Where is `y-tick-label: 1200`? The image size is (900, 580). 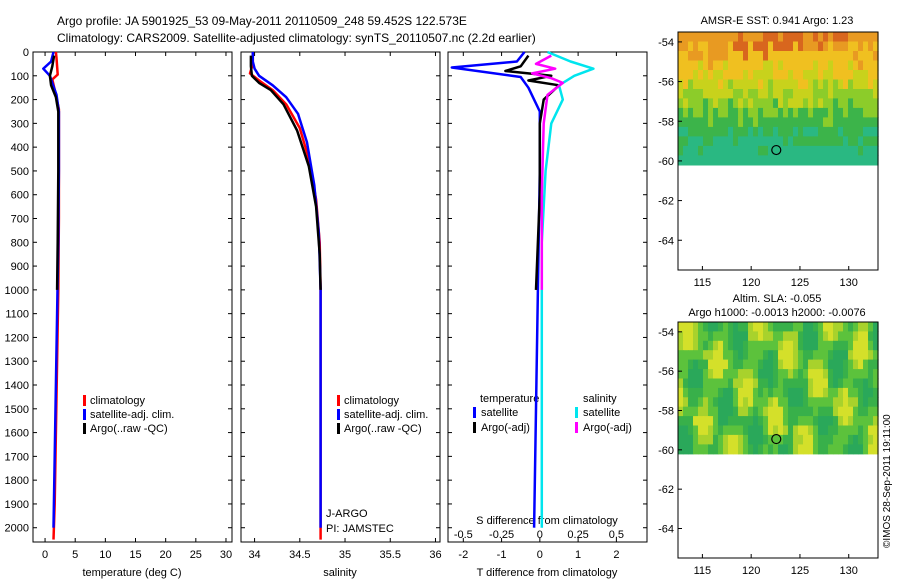
y-tick-label: 1200 is located at coordinates (17, 338).